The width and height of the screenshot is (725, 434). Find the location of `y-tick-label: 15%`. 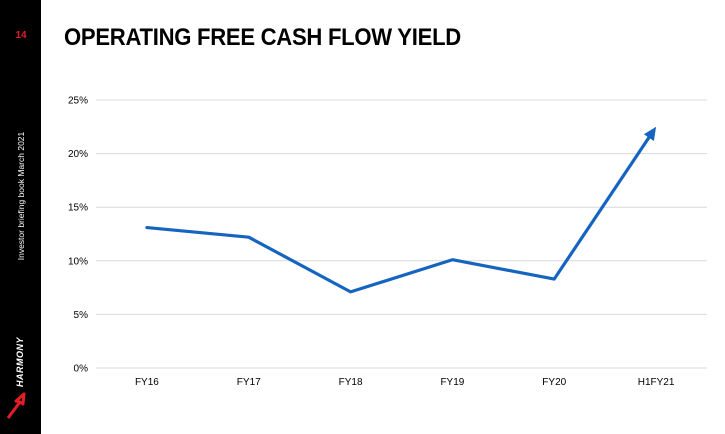

y-tick-label: 15% is located at coordinates (78, 208).